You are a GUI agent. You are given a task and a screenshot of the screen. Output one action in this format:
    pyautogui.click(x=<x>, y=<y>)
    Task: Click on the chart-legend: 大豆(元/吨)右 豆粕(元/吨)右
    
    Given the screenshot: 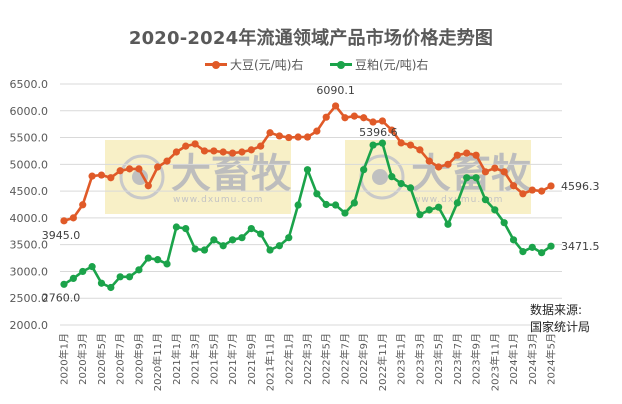 What is the action you would take?
    pyautogui.click(x=311, y=66)
    